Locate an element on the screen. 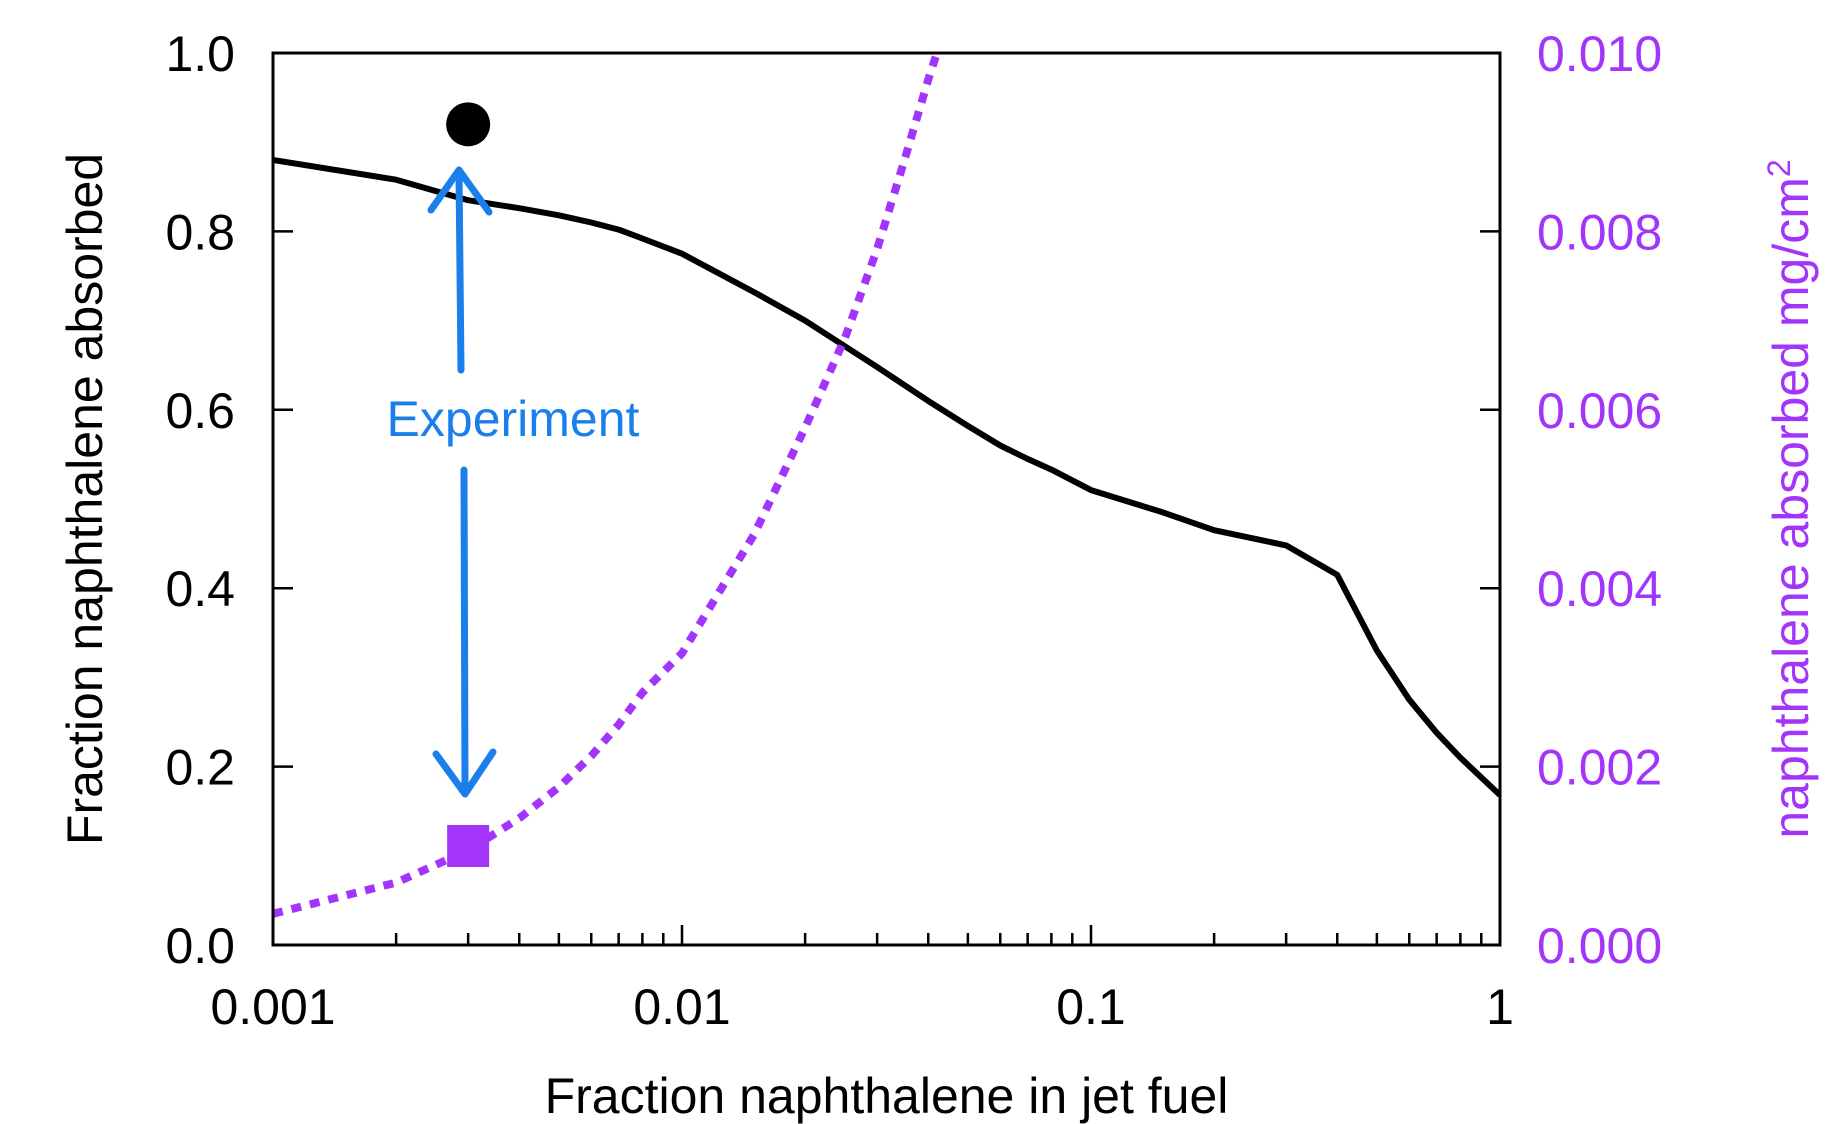 Image resolution: width=1833 pixels, height=1124 pixels. experiment-point-fraction is located at coordinates (468, 124).